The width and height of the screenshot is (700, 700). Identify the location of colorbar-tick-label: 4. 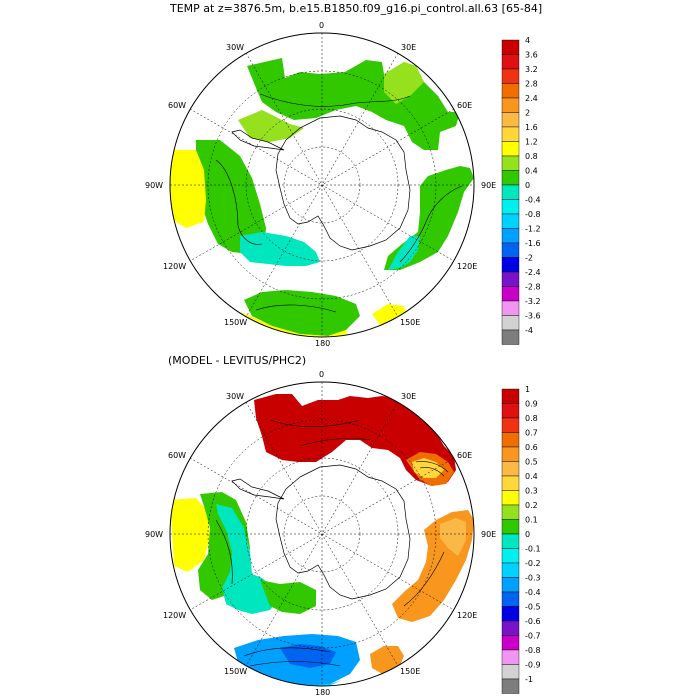
(527, 40).